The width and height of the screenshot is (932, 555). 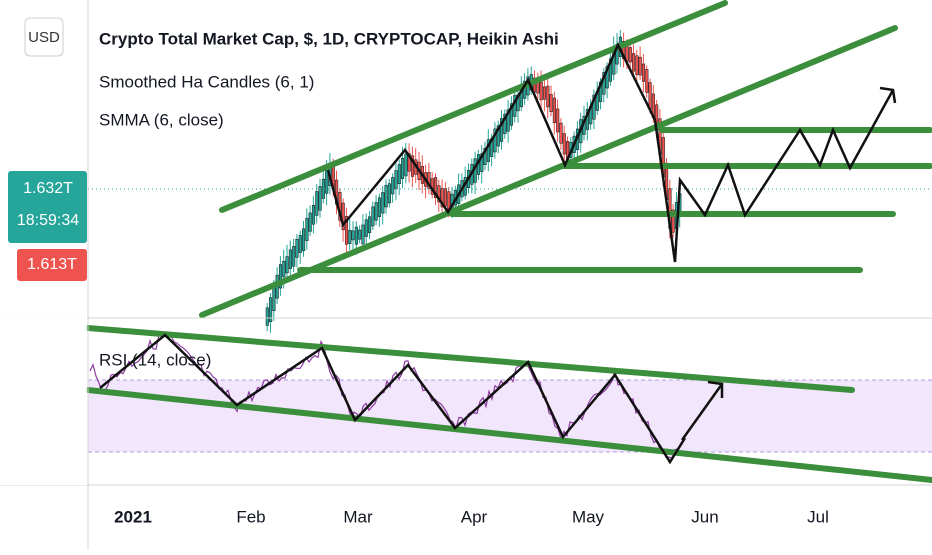 I want to click on time-label: Feb, so click(x=250, y=516).